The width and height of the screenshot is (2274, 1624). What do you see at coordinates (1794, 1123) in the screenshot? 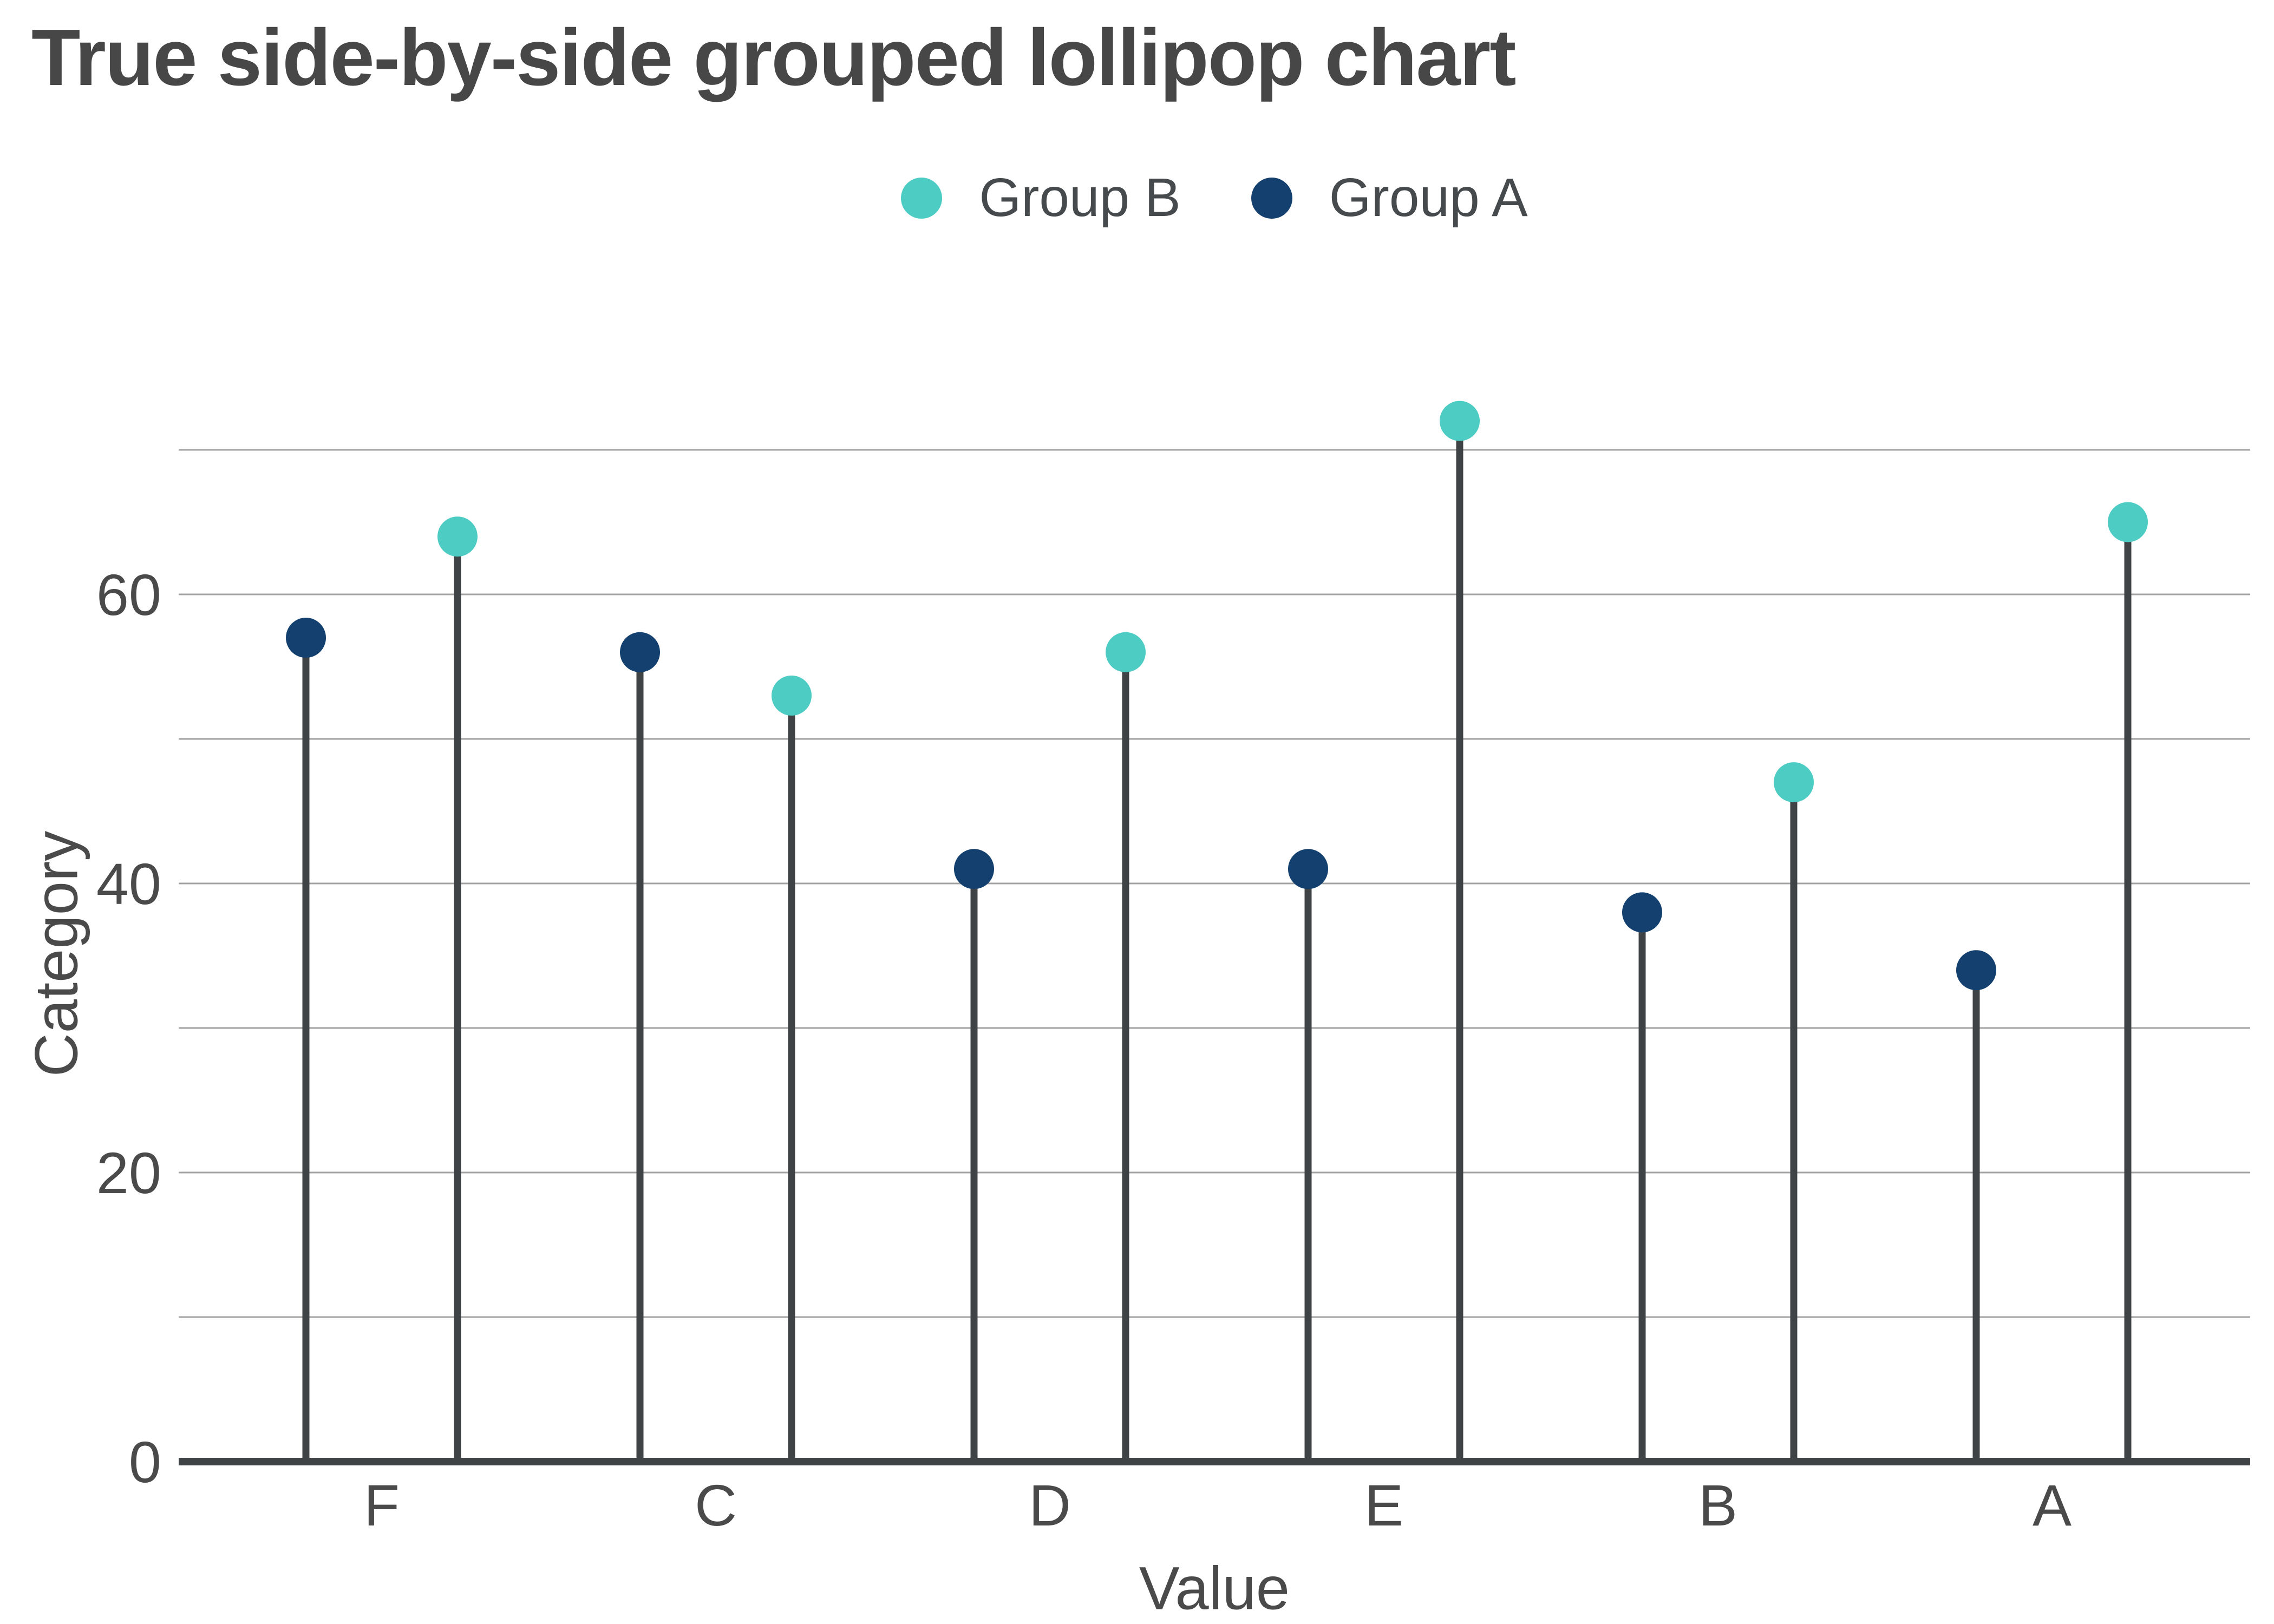
I see `stem-B-group-b` at bounding box center [1794, 1123].